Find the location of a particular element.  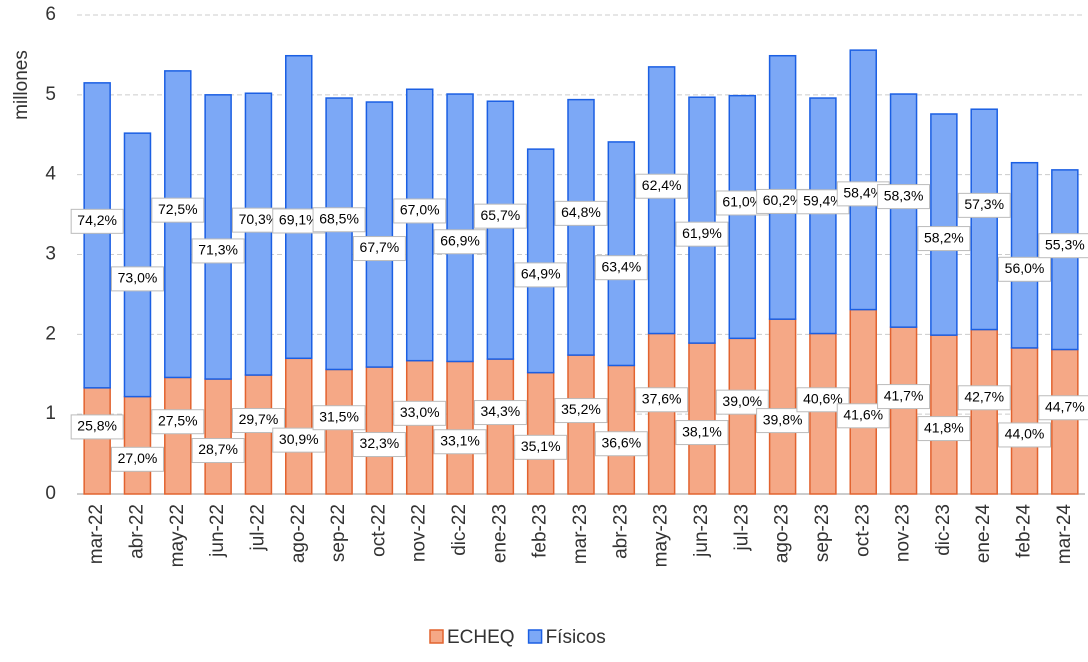

data-label: 58,4% is located at coordinates (863, 193).